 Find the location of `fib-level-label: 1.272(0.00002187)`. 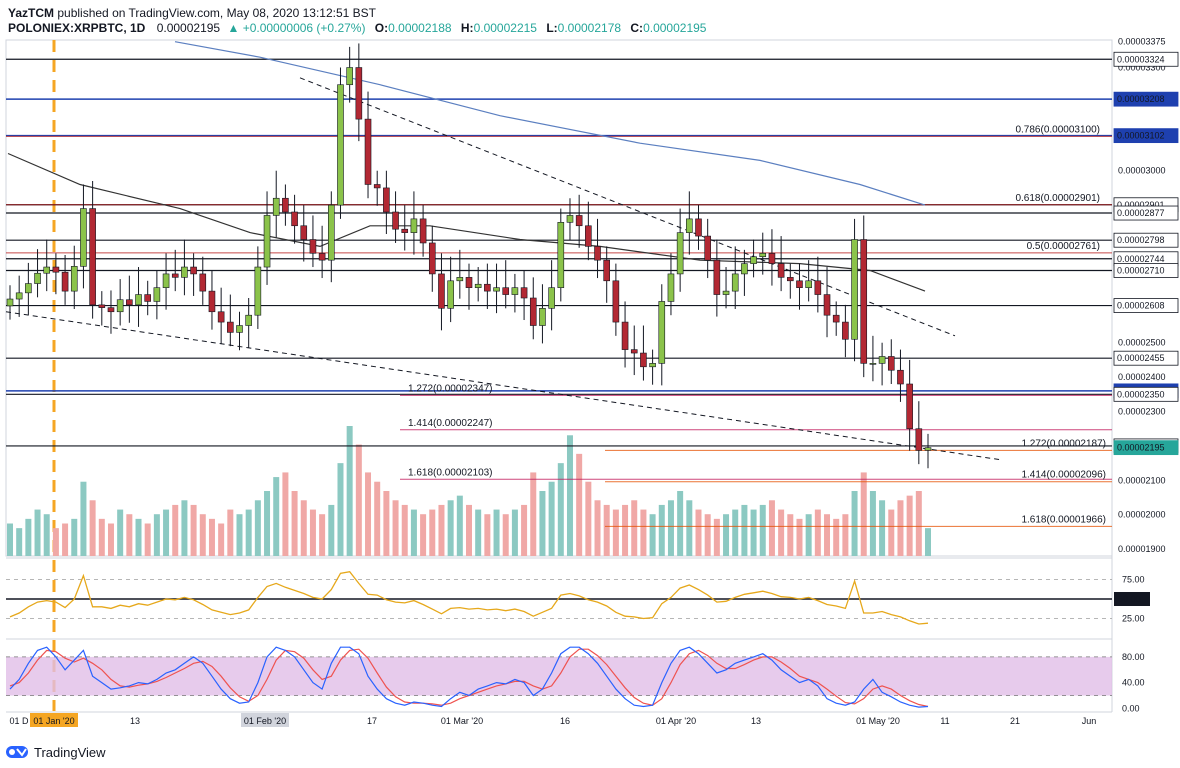

fib-level-label: 1.272(0.00002187) is located at coordinates (1063, 443).